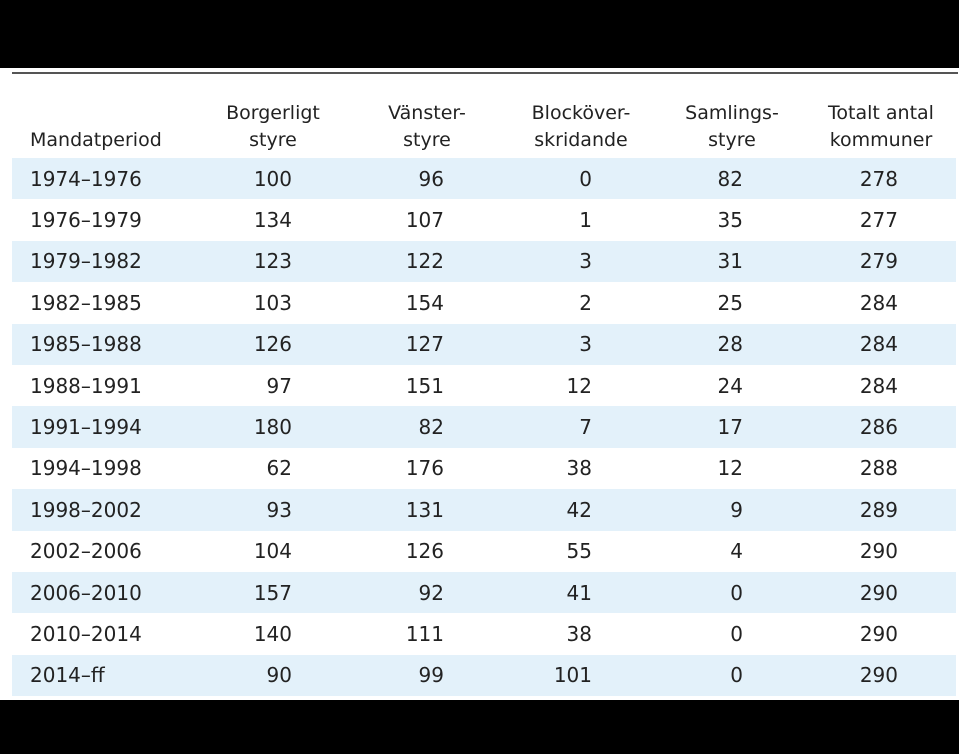 The image size is (959, 754). What do you see at coordinates (730, 302) in the screenshot?
I see `samlings-cell: 25` at bounding box center [730, 302].